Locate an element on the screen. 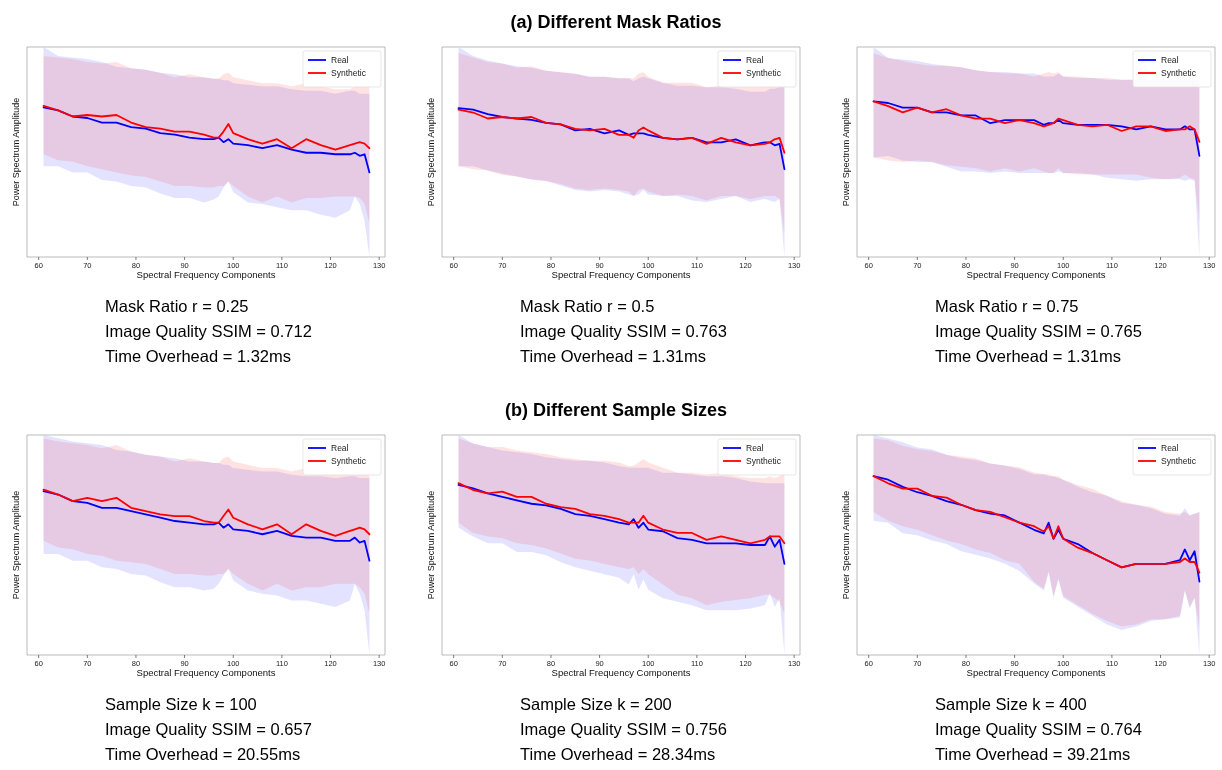  text: Mask Ratio r = 0.75 is located at coordinates (1007, 306).